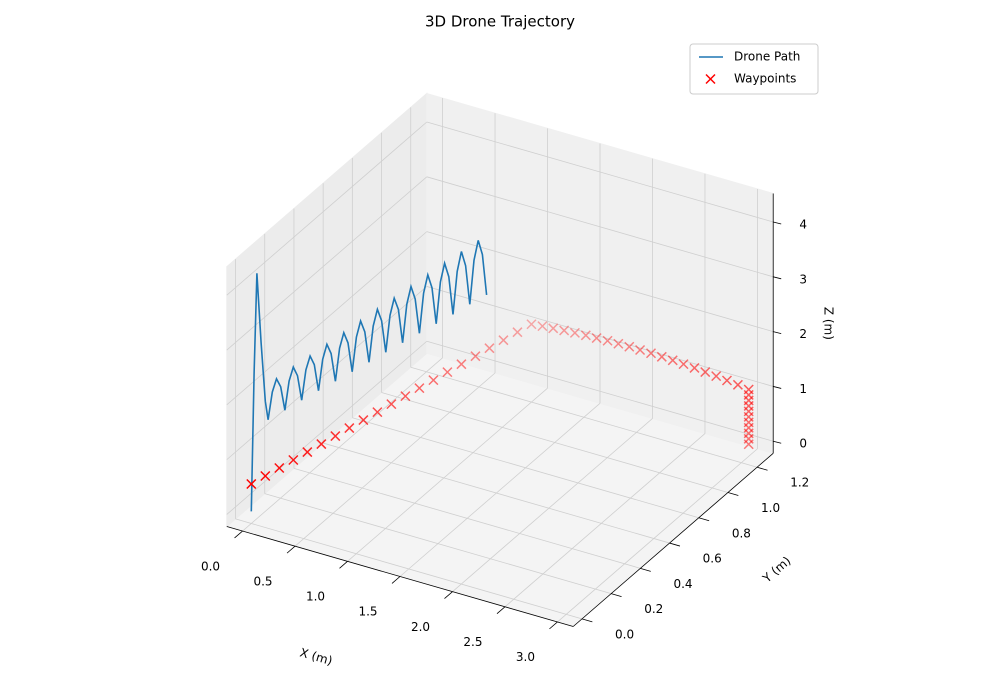 Image resolution: width=1000 pixels, height=700 pixels. What do you see at coordinates (712, 559) in the screenshot?
I see `y-tick-label: 0.6` at bounding box center [712, 559].